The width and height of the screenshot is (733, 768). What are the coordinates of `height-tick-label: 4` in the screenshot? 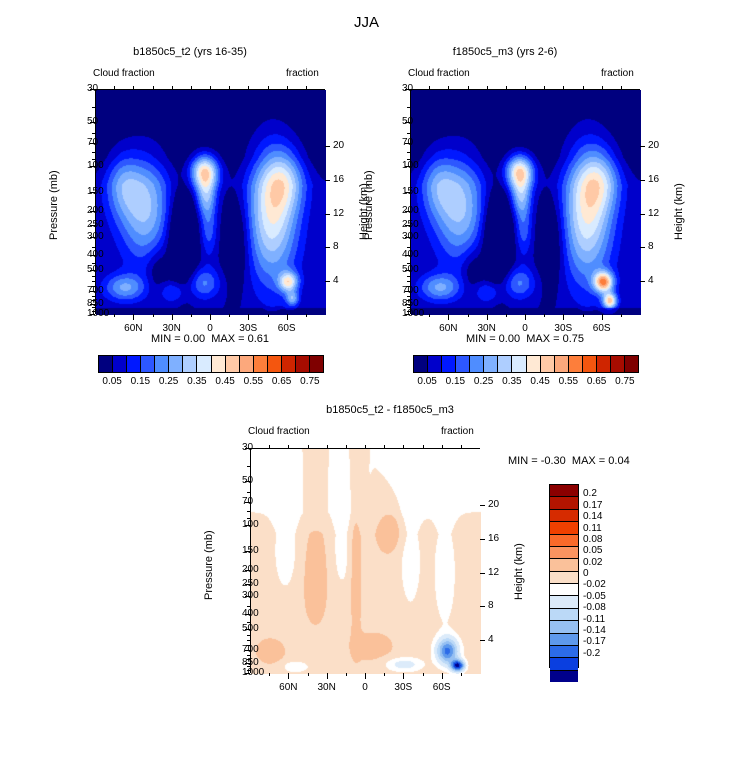 It's located at (491, 640).